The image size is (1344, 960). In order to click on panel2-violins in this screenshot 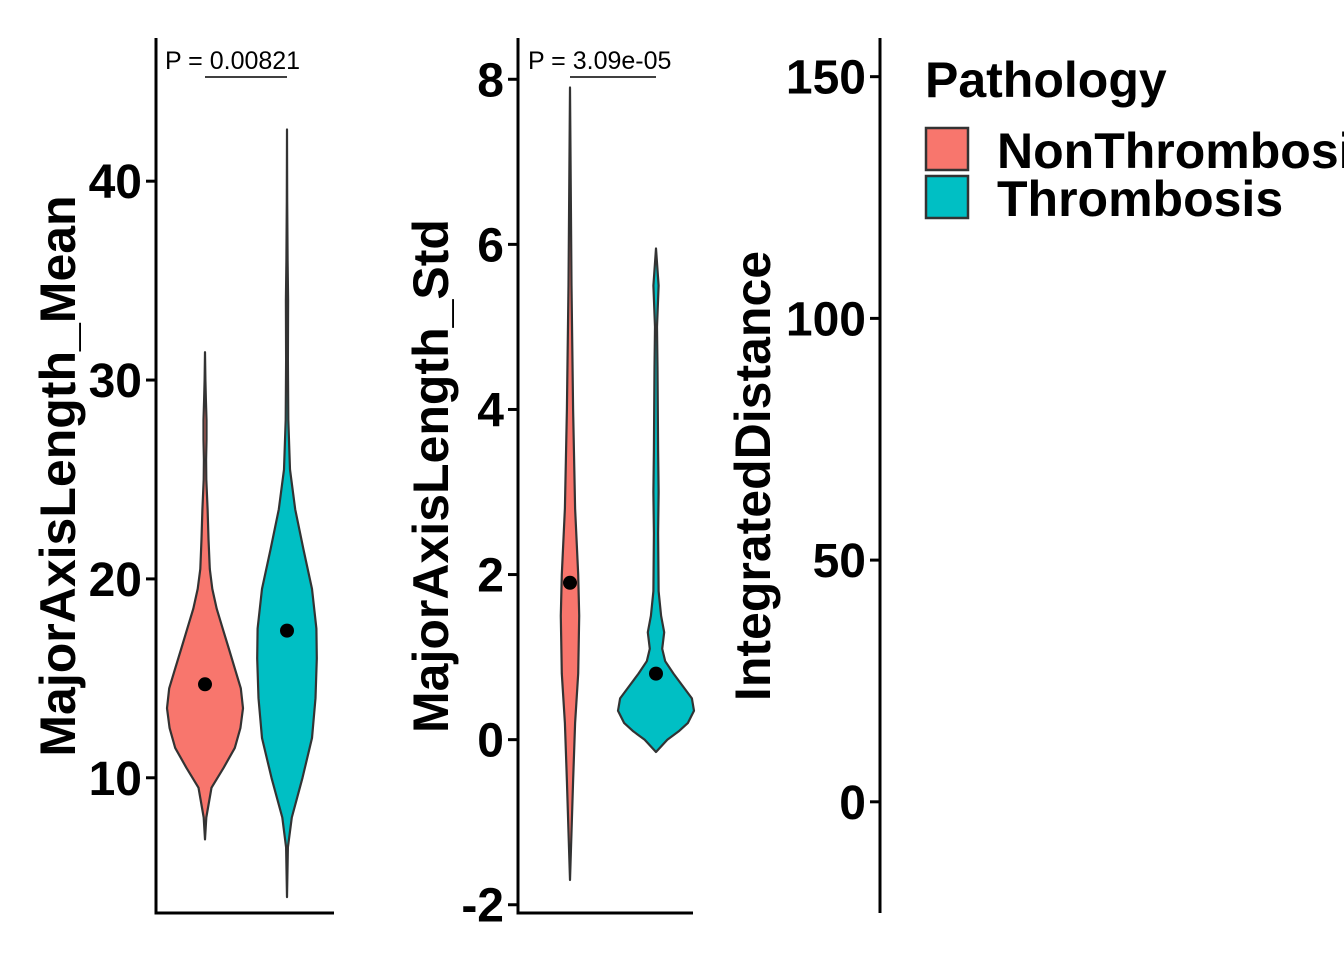, I will do `click(627, 484)`.